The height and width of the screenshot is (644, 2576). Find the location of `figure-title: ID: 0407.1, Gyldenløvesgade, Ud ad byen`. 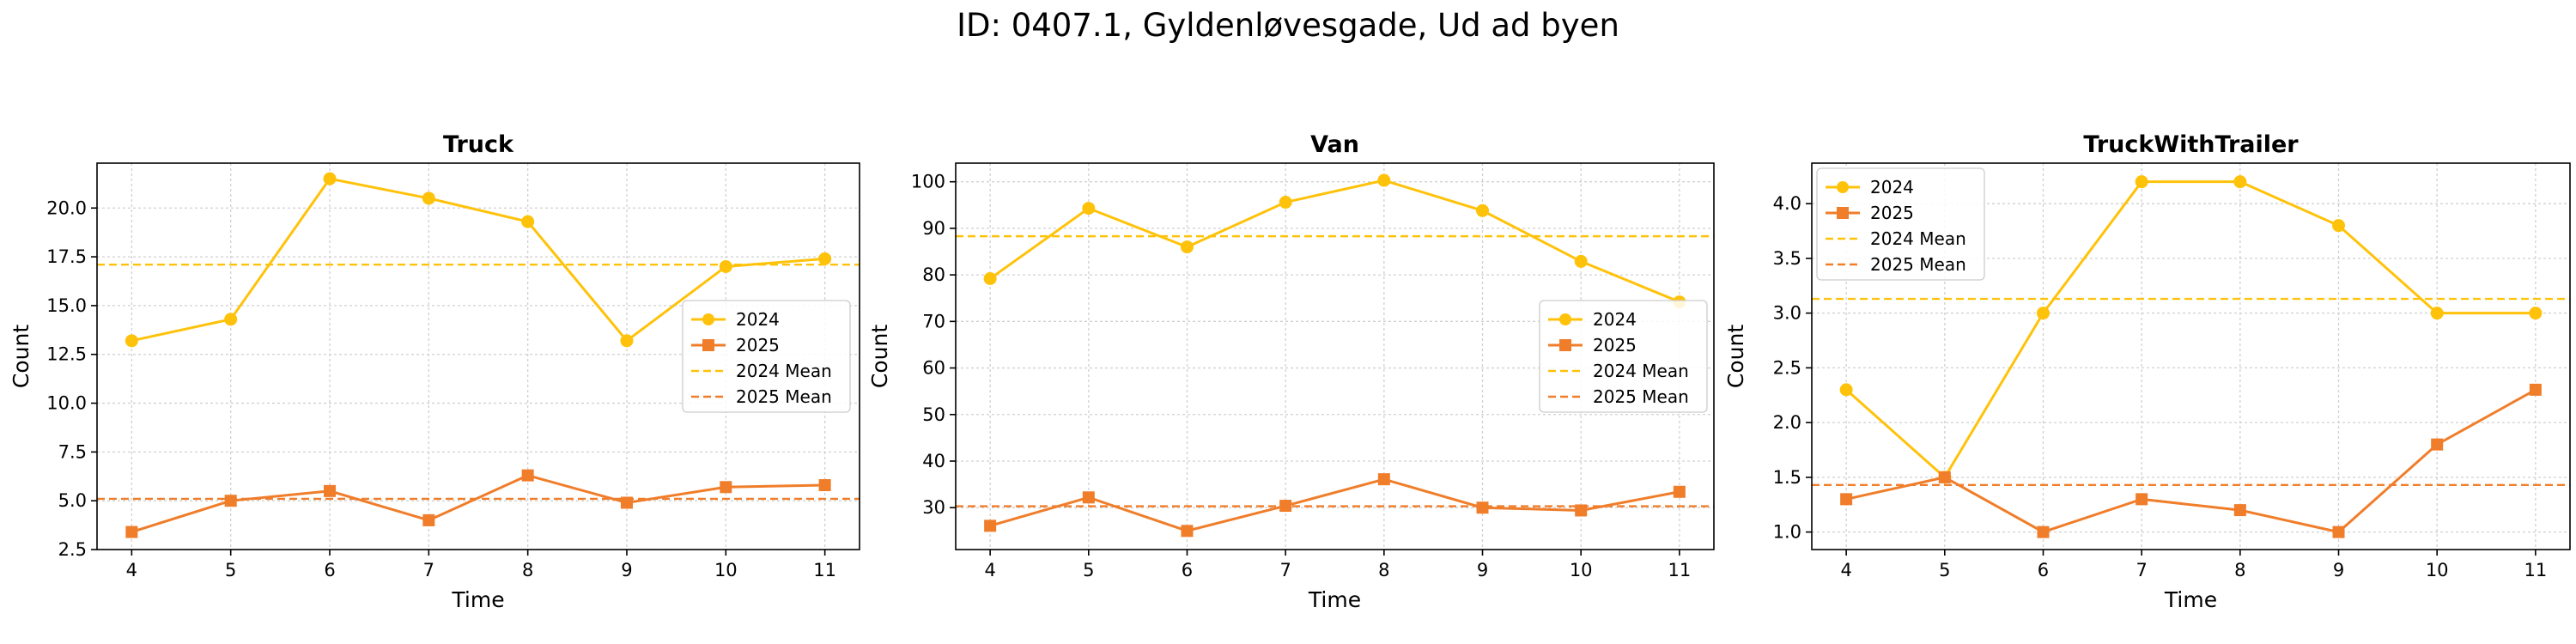

figure-title: ID: 0407.1, Gyldenløvesgade, Ud ad byen is located at coordinates (1288, 25).